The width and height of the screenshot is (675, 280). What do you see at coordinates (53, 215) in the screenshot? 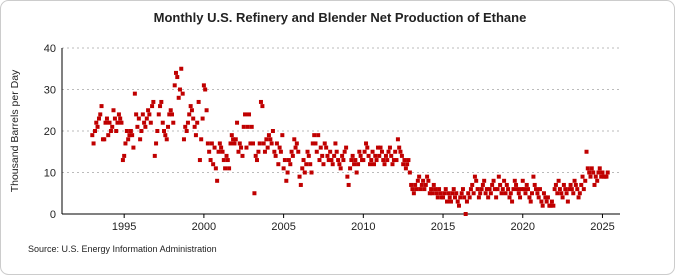
I see `y-tick-label: 0` at bounding box center [53, 215].